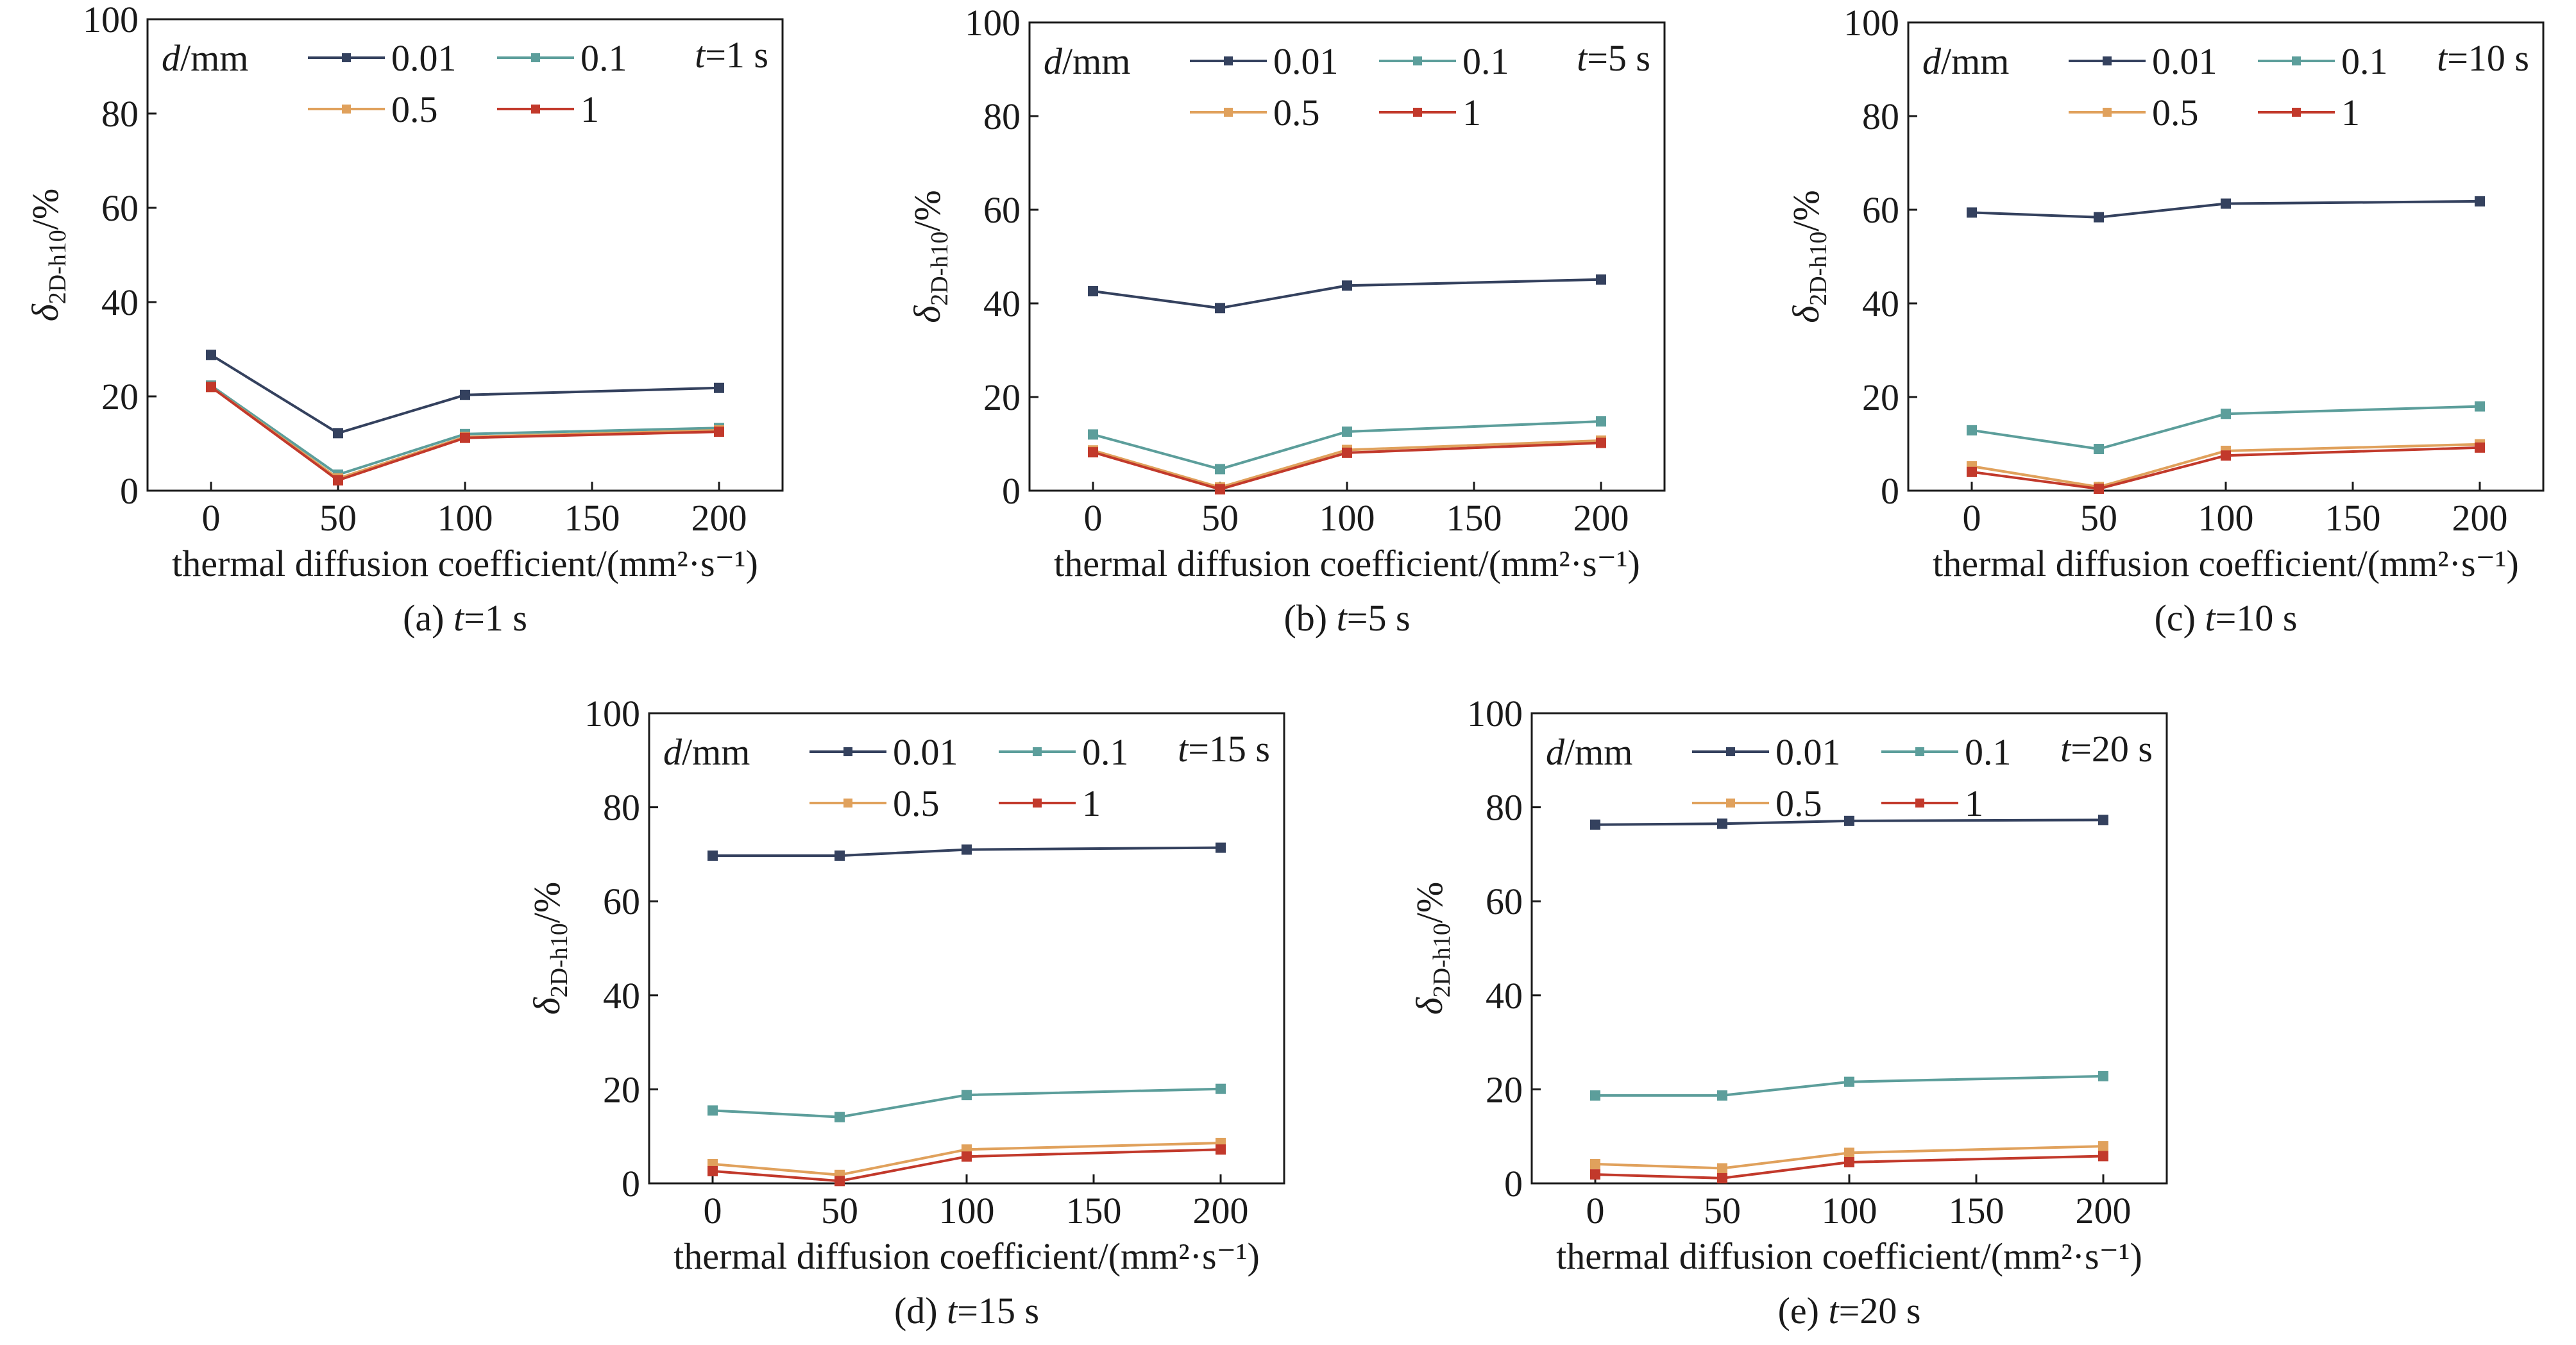 Image resolution: width=2576 pixels, height=1345 pixels. Describe the element at coordinates (428, 618) in the screenshot. I see `caption-prefix: (a)` at that location.